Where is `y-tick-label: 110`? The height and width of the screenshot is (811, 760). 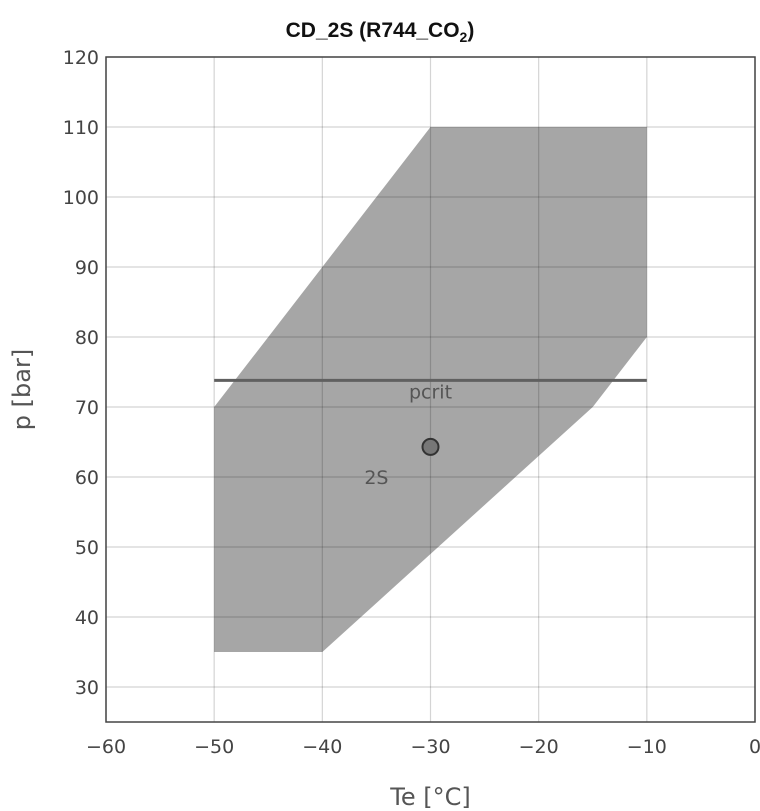
y-tick-label: 110 is located at coordinates (81, 128).